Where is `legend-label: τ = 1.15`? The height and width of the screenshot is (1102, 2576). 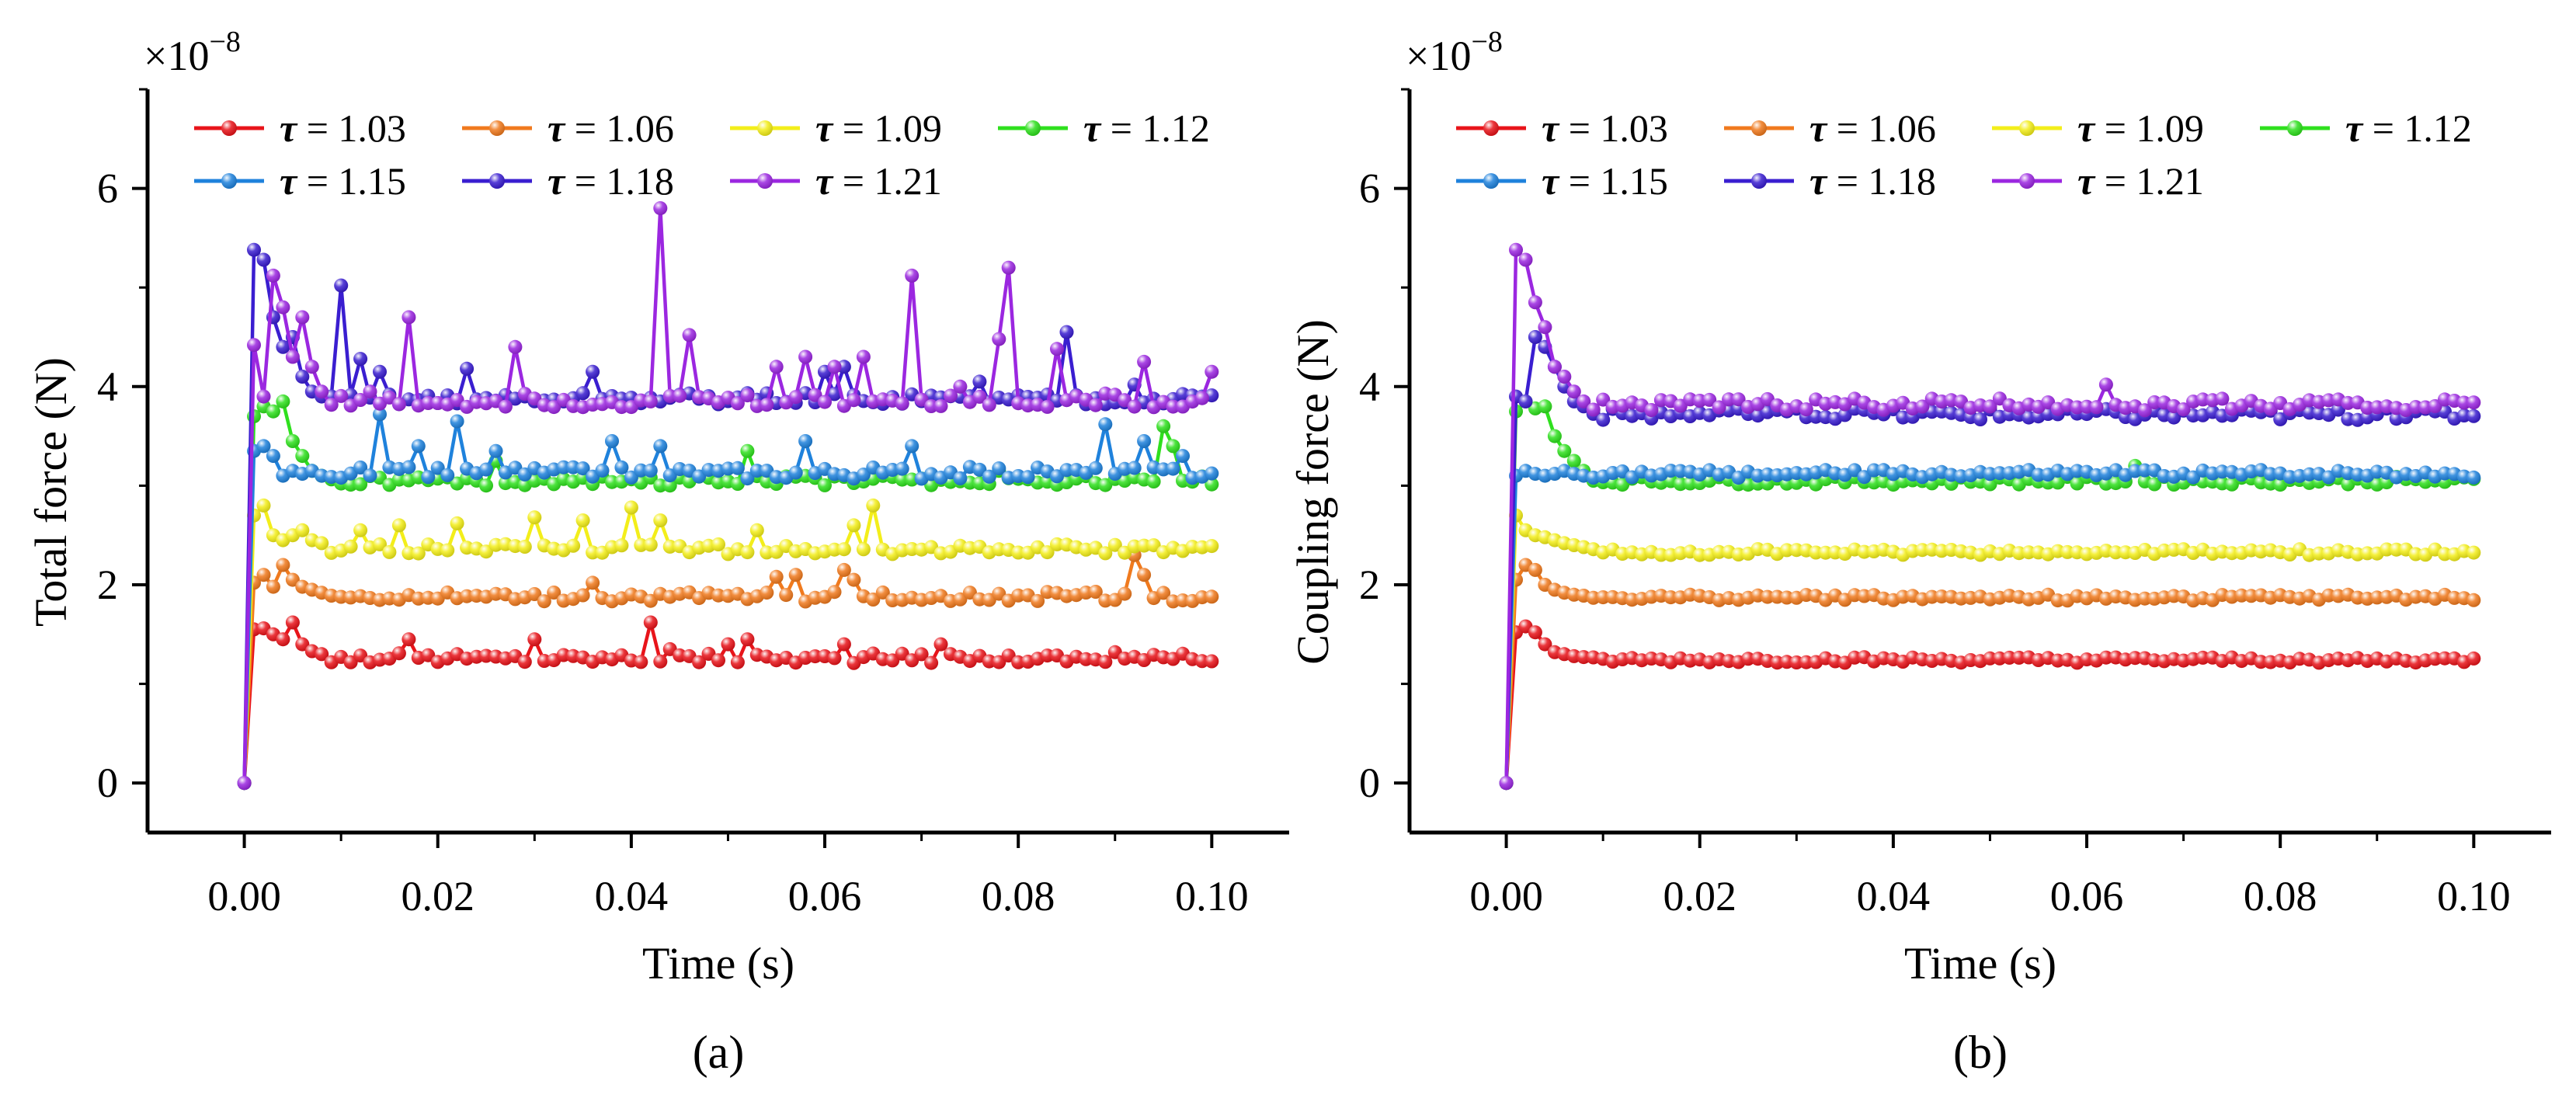 legend-label: τ = 1.15 is located at coordinates (343, 181).